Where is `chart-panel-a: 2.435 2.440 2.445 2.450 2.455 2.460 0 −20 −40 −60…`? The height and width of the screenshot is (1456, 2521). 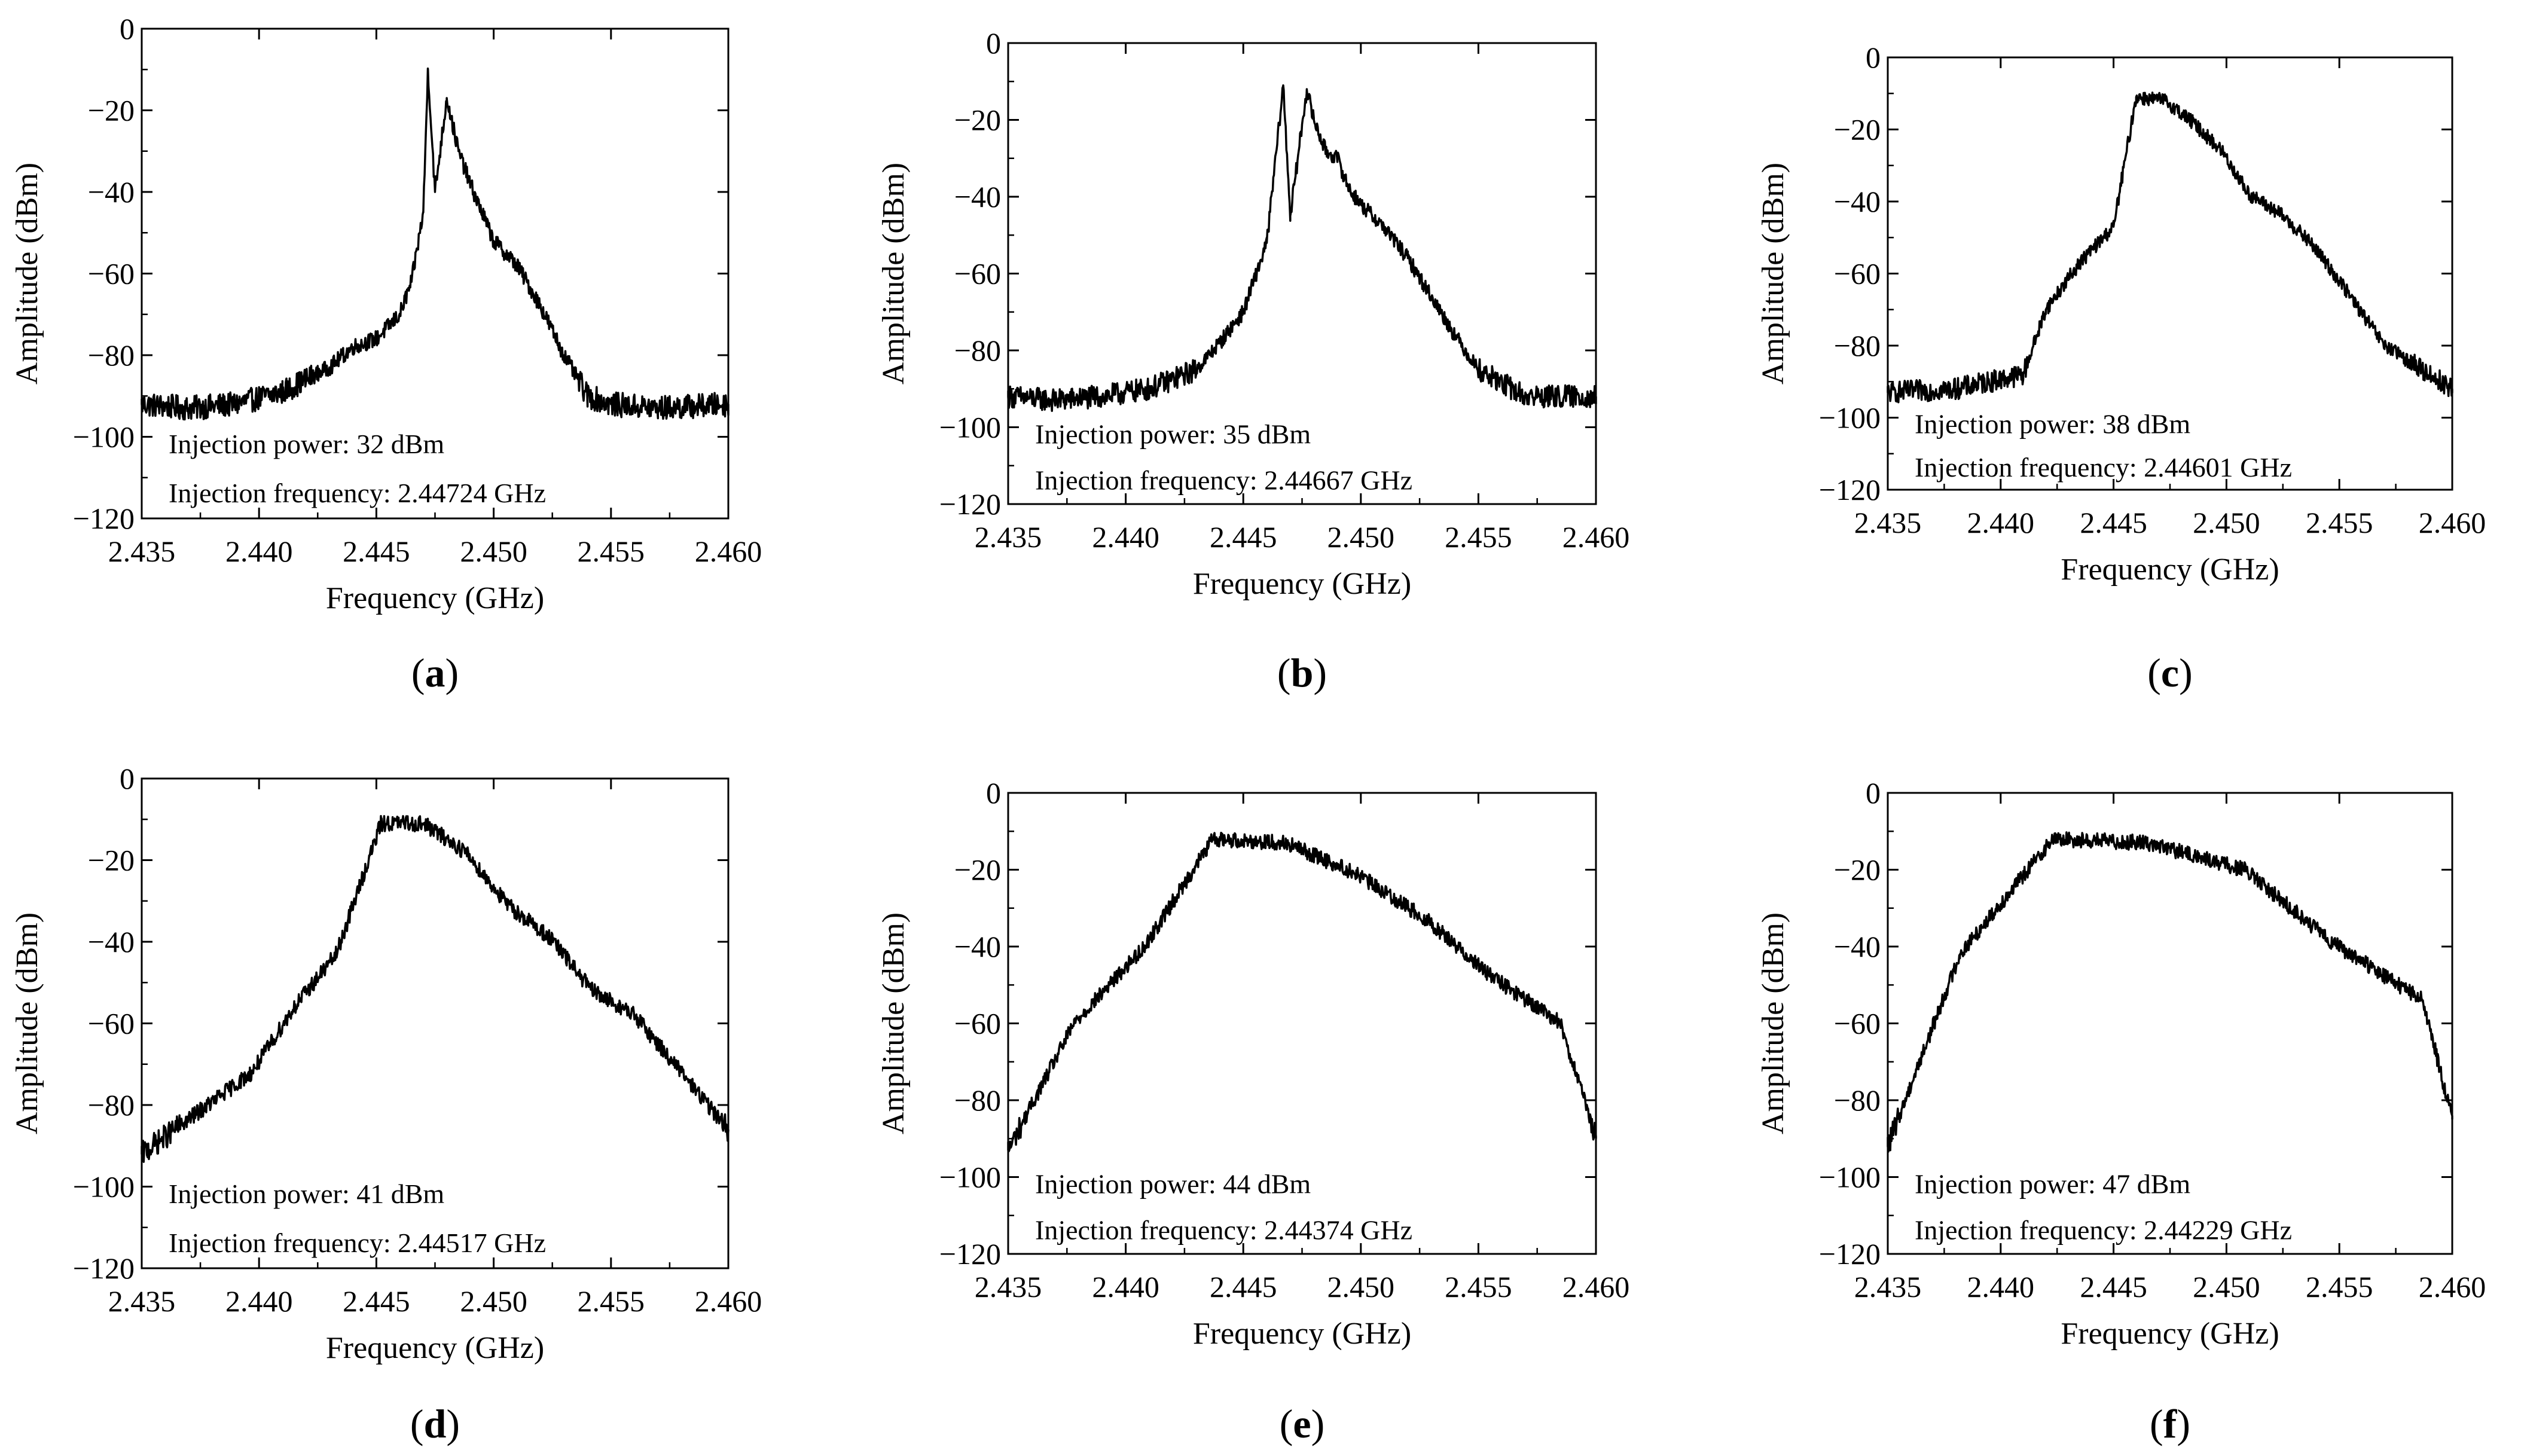 chart-panel-a: 2.435 2.440 2.445 2.450 2.455 2.460 0 −20 −40 −60… is located at coordinates (386, 353).